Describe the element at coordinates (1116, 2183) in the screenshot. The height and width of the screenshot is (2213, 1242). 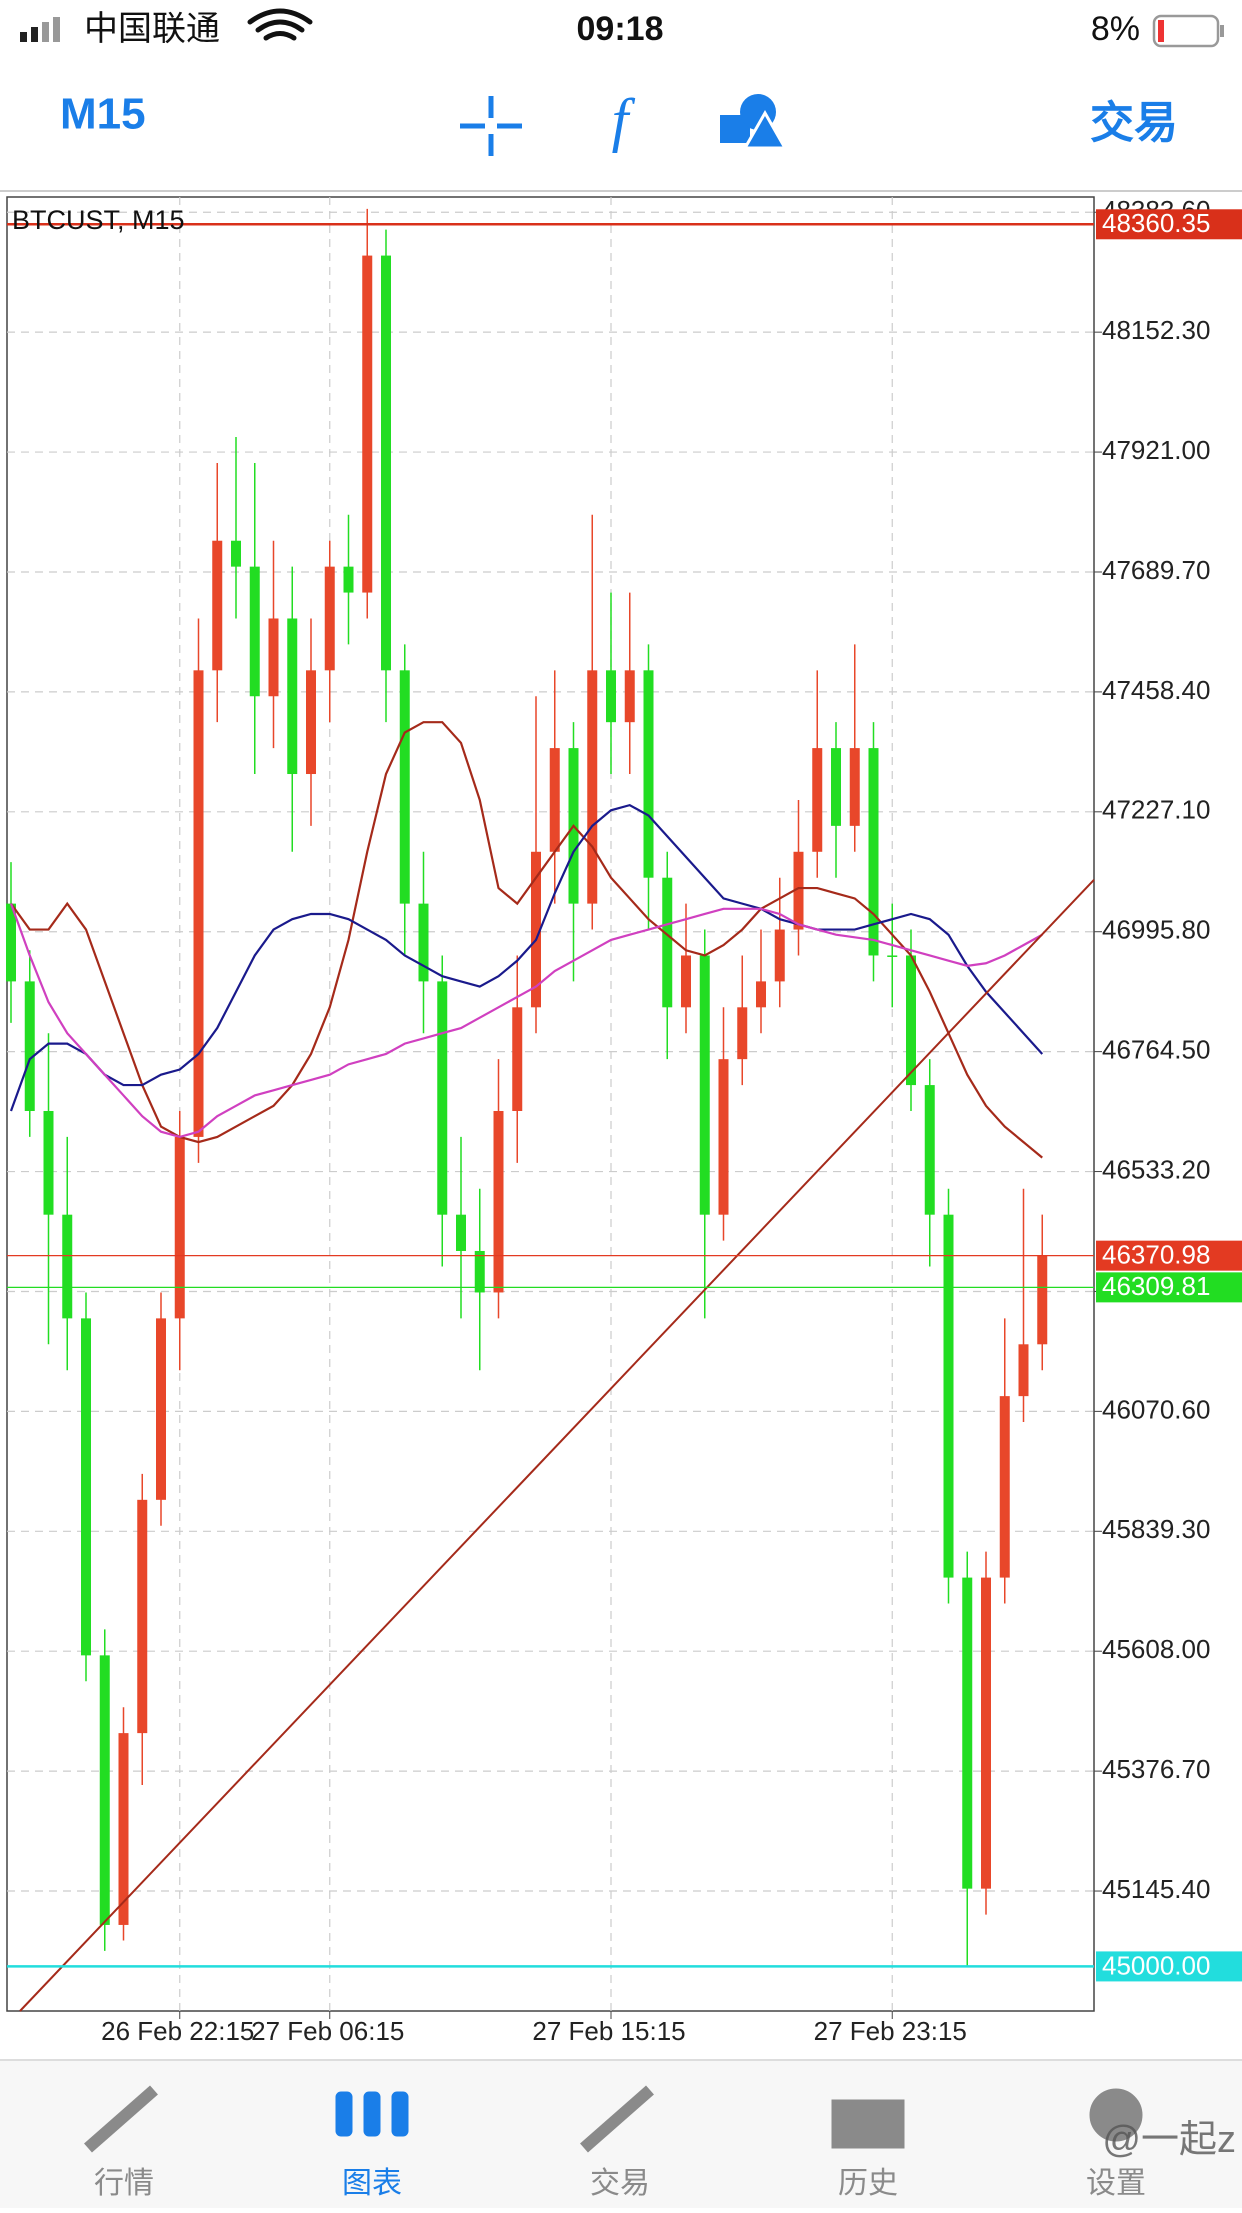
I see `tab-label: 设置` at that location.